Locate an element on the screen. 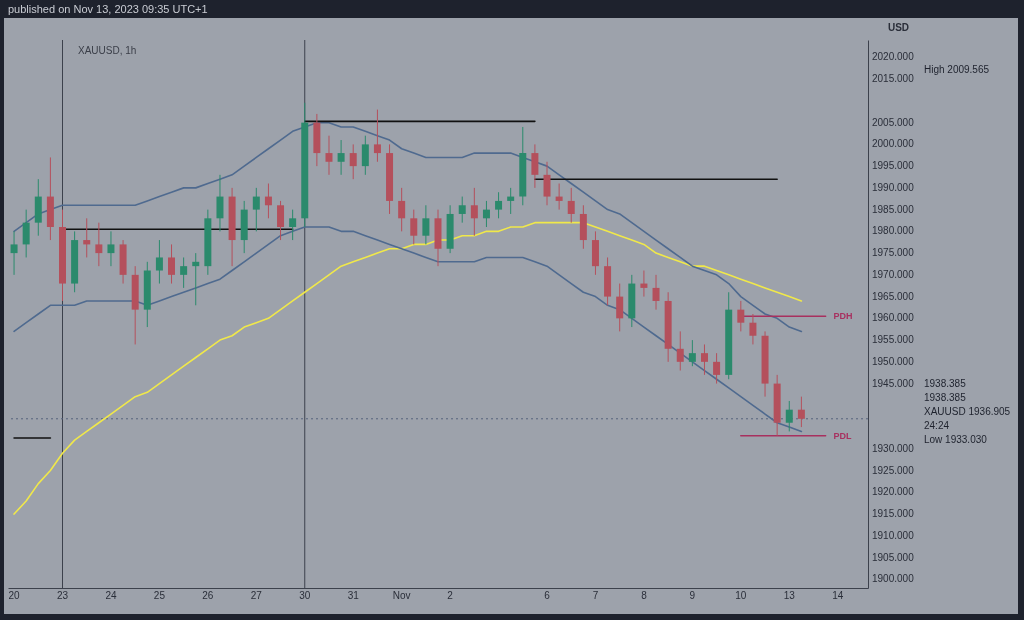 The image size is (1024, 620). y-tick-label: 2020.000 is located at coordinates (893, 57).